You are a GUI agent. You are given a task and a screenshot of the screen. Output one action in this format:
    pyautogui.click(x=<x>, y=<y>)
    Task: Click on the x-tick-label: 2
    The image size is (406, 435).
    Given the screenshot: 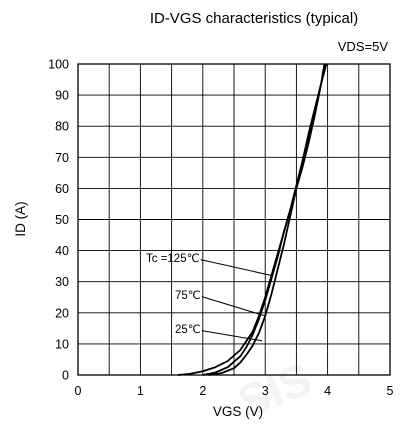 What is the action you would take?
    pyautogui.click(x=202, y=391)
    